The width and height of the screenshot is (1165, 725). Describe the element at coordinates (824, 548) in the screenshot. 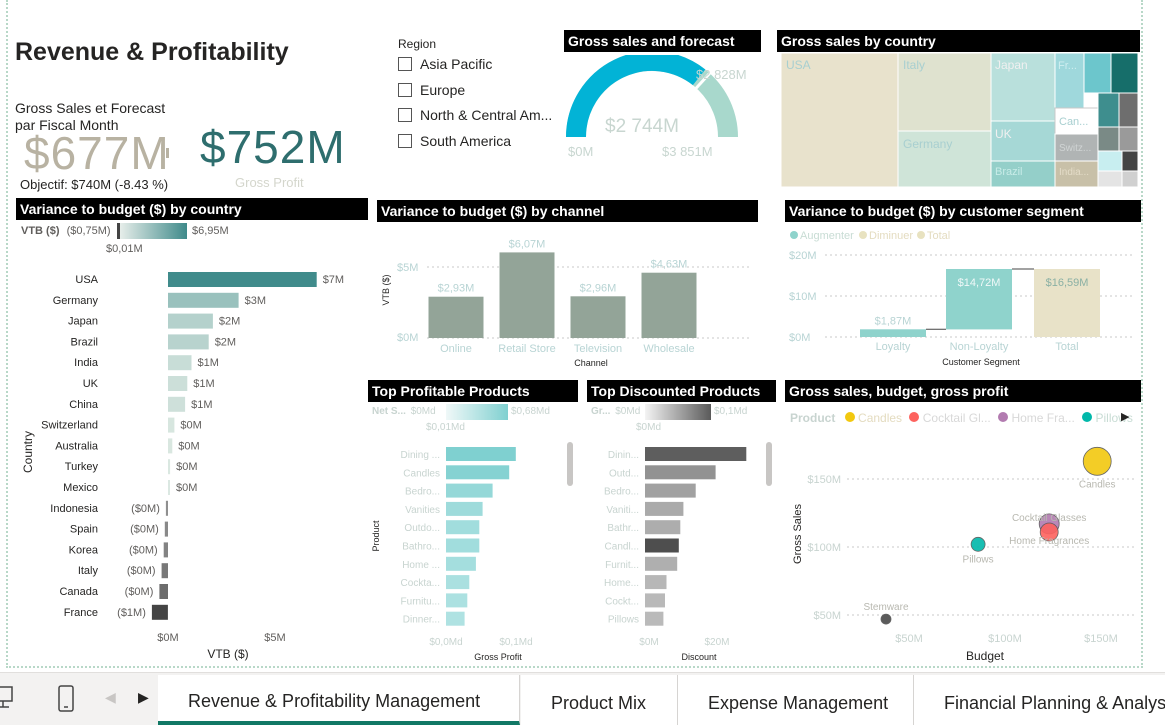

I see `scatter-ytick-100: $100M` at that location.